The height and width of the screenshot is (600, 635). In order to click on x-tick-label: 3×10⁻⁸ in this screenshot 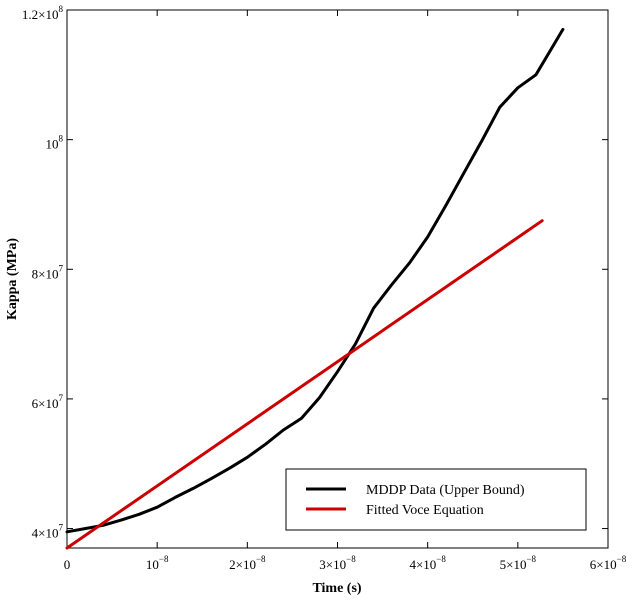, I will do `click(337, 563)`.